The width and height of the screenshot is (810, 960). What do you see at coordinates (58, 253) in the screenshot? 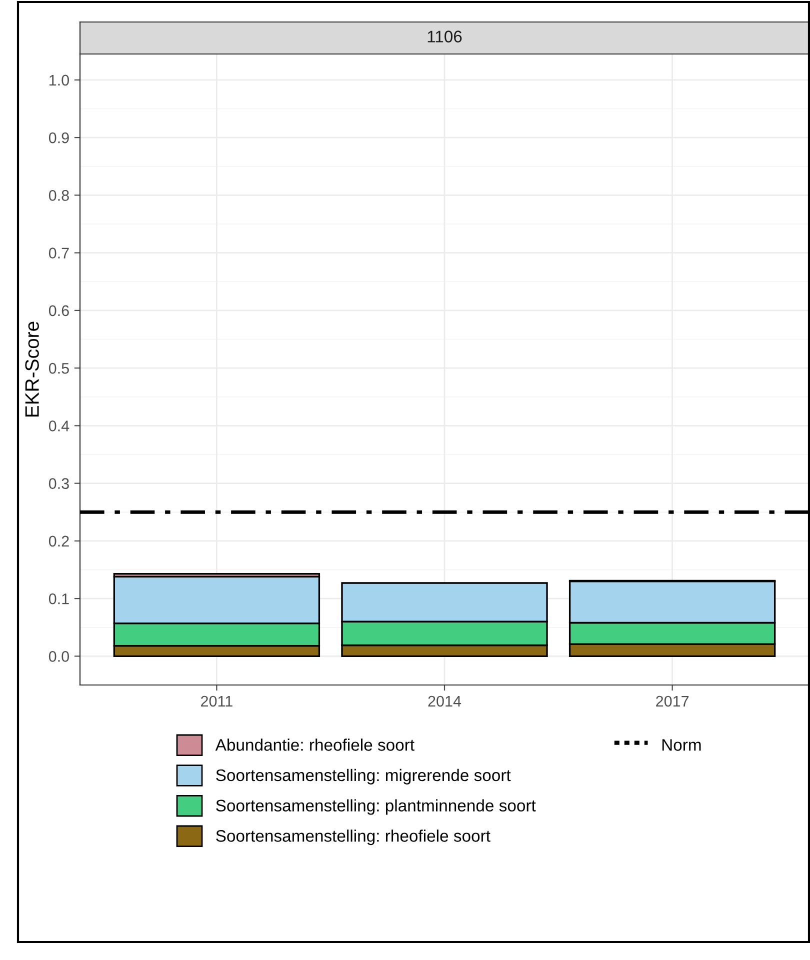
I see `y-tick-label: 0.7` at bounding box center [58, 253].